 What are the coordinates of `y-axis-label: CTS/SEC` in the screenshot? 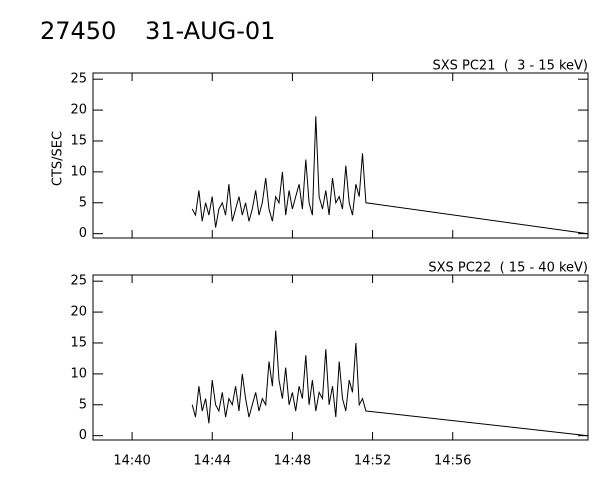 It's located at (58, 158).